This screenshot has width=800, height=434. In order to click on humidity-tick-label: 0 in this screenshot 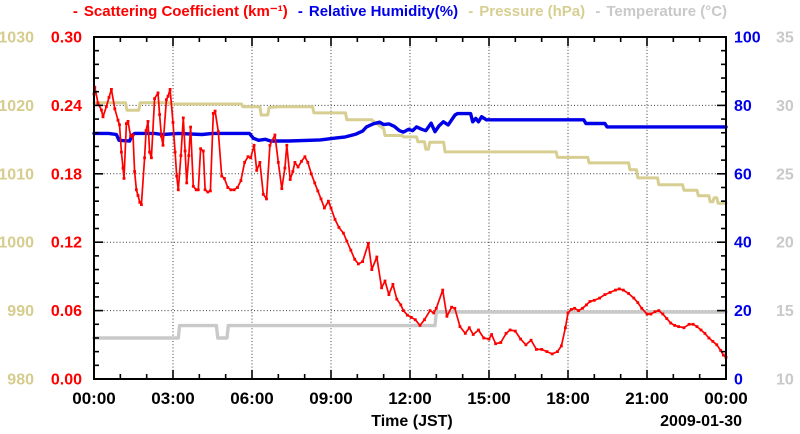, I will do `click(738, 380)`.